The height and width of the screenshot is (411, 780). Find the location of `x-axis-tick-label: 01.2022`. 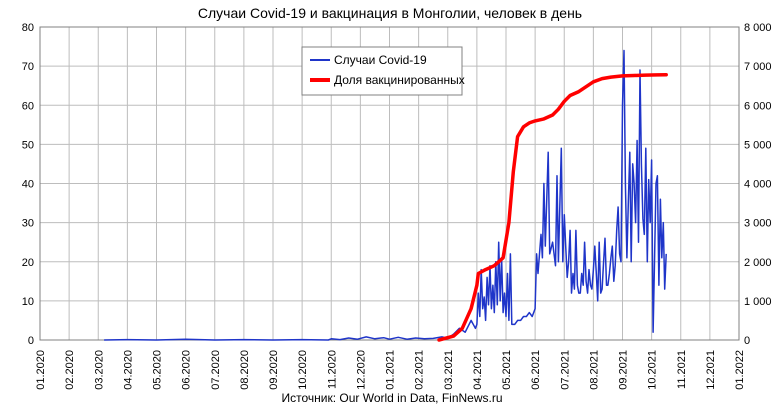

x-axis-tick-label: 01.2022 is located at coordinates (740, 370).